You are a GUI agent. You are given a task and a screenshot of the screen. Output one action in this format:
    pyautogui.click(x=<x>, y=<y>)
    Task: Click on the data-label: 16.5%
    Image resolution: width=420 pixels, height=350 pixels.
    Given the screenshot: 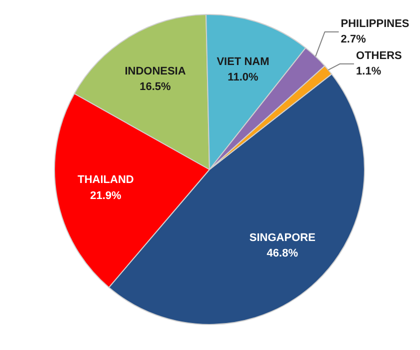 What is the action you would take?
    pyautogui.click(x=156, y=86)
    